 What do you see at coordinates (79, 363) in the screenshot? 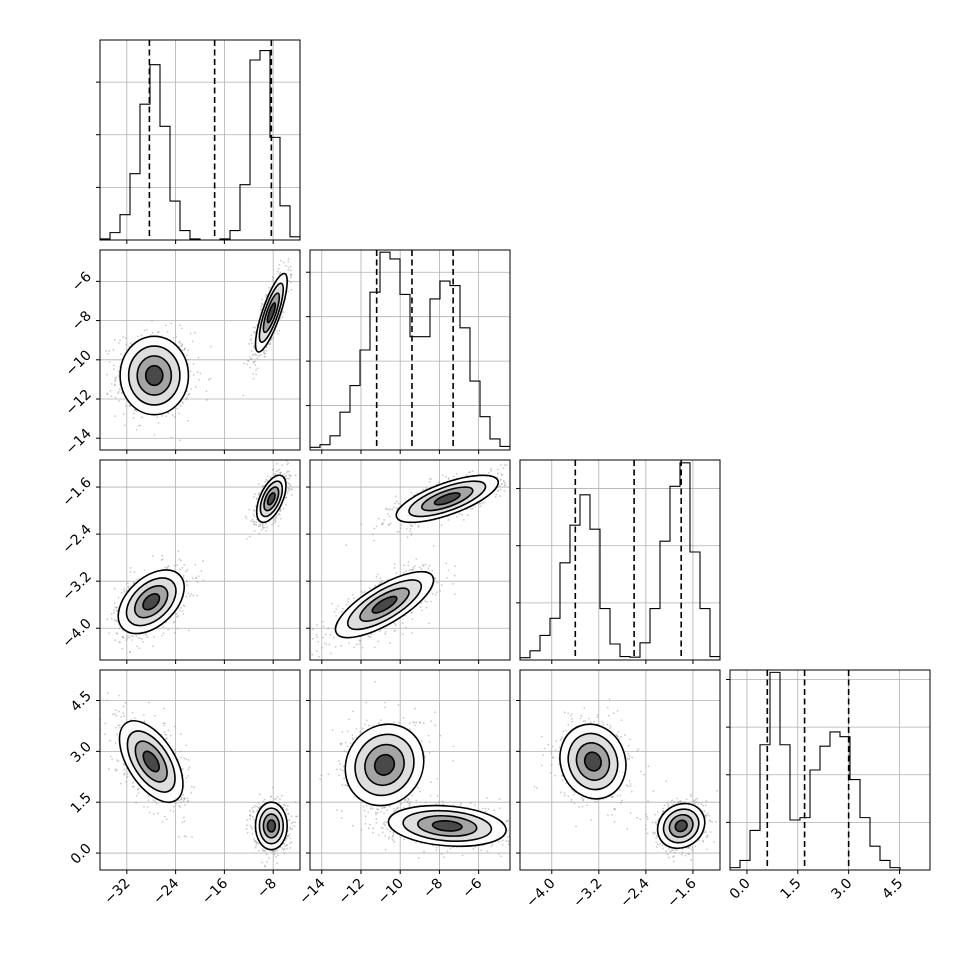
I see `y-tick-label: −10` at bounding box center [79, 363].